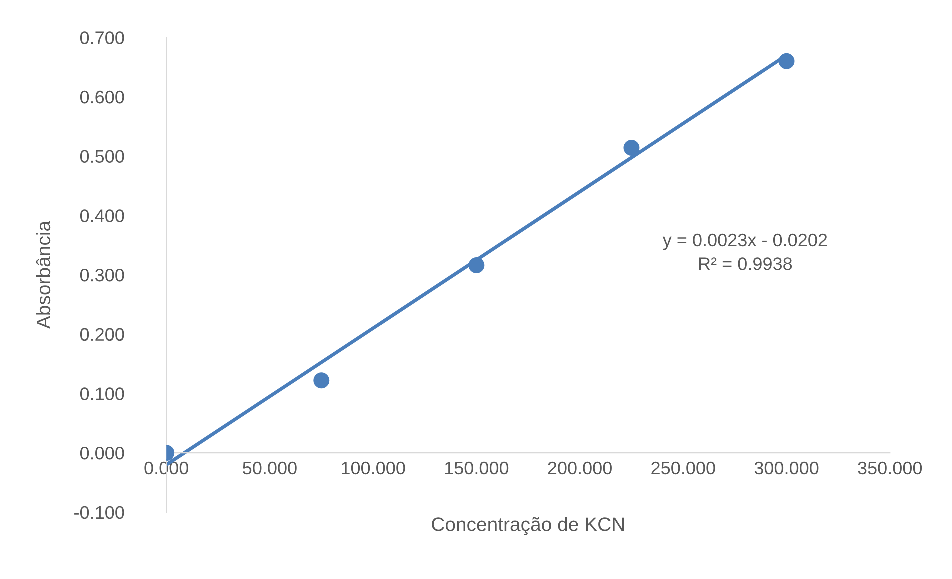 This screenshot has height=579, width=952. Describe the element at coordinates (102, 453) in the screenshot. I see `y-tick-label: 0.000` at that location.